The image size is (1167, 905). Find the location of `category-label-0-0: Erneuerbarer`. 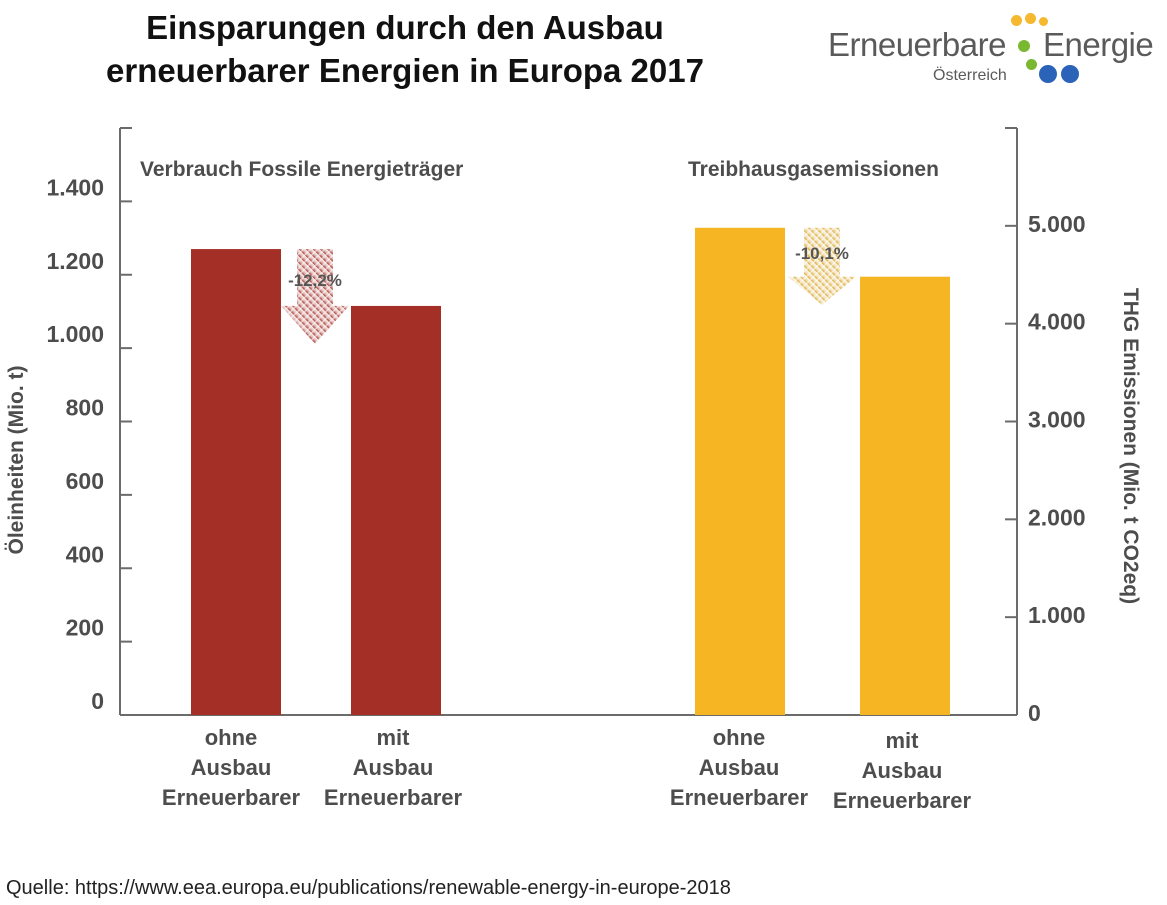

category-label-0-0: Erneuerbarer is located at coordinates (231, 797).